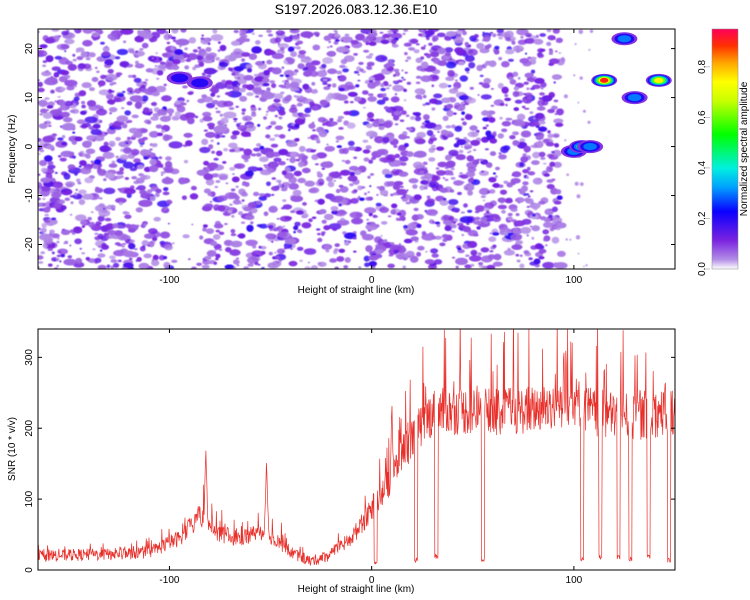 This screenshot has height=600, width=750. I want to click on snr-x-label: Height of straight line (km), so click(356, 589).